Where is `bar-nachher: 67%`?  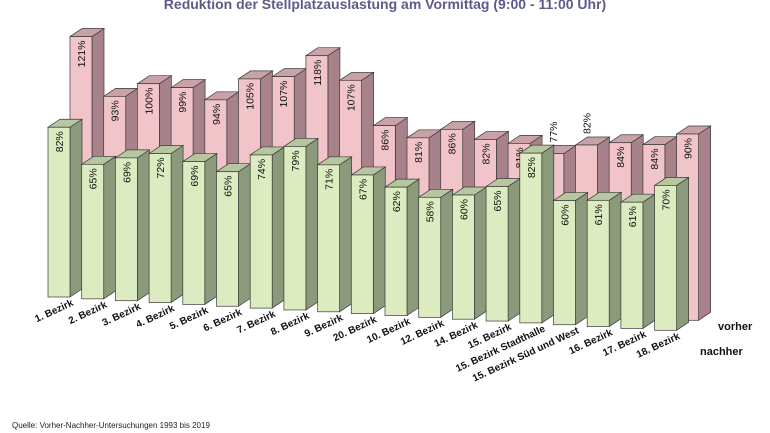 bar-nachher: 67% is located at coordinates (368, 240).